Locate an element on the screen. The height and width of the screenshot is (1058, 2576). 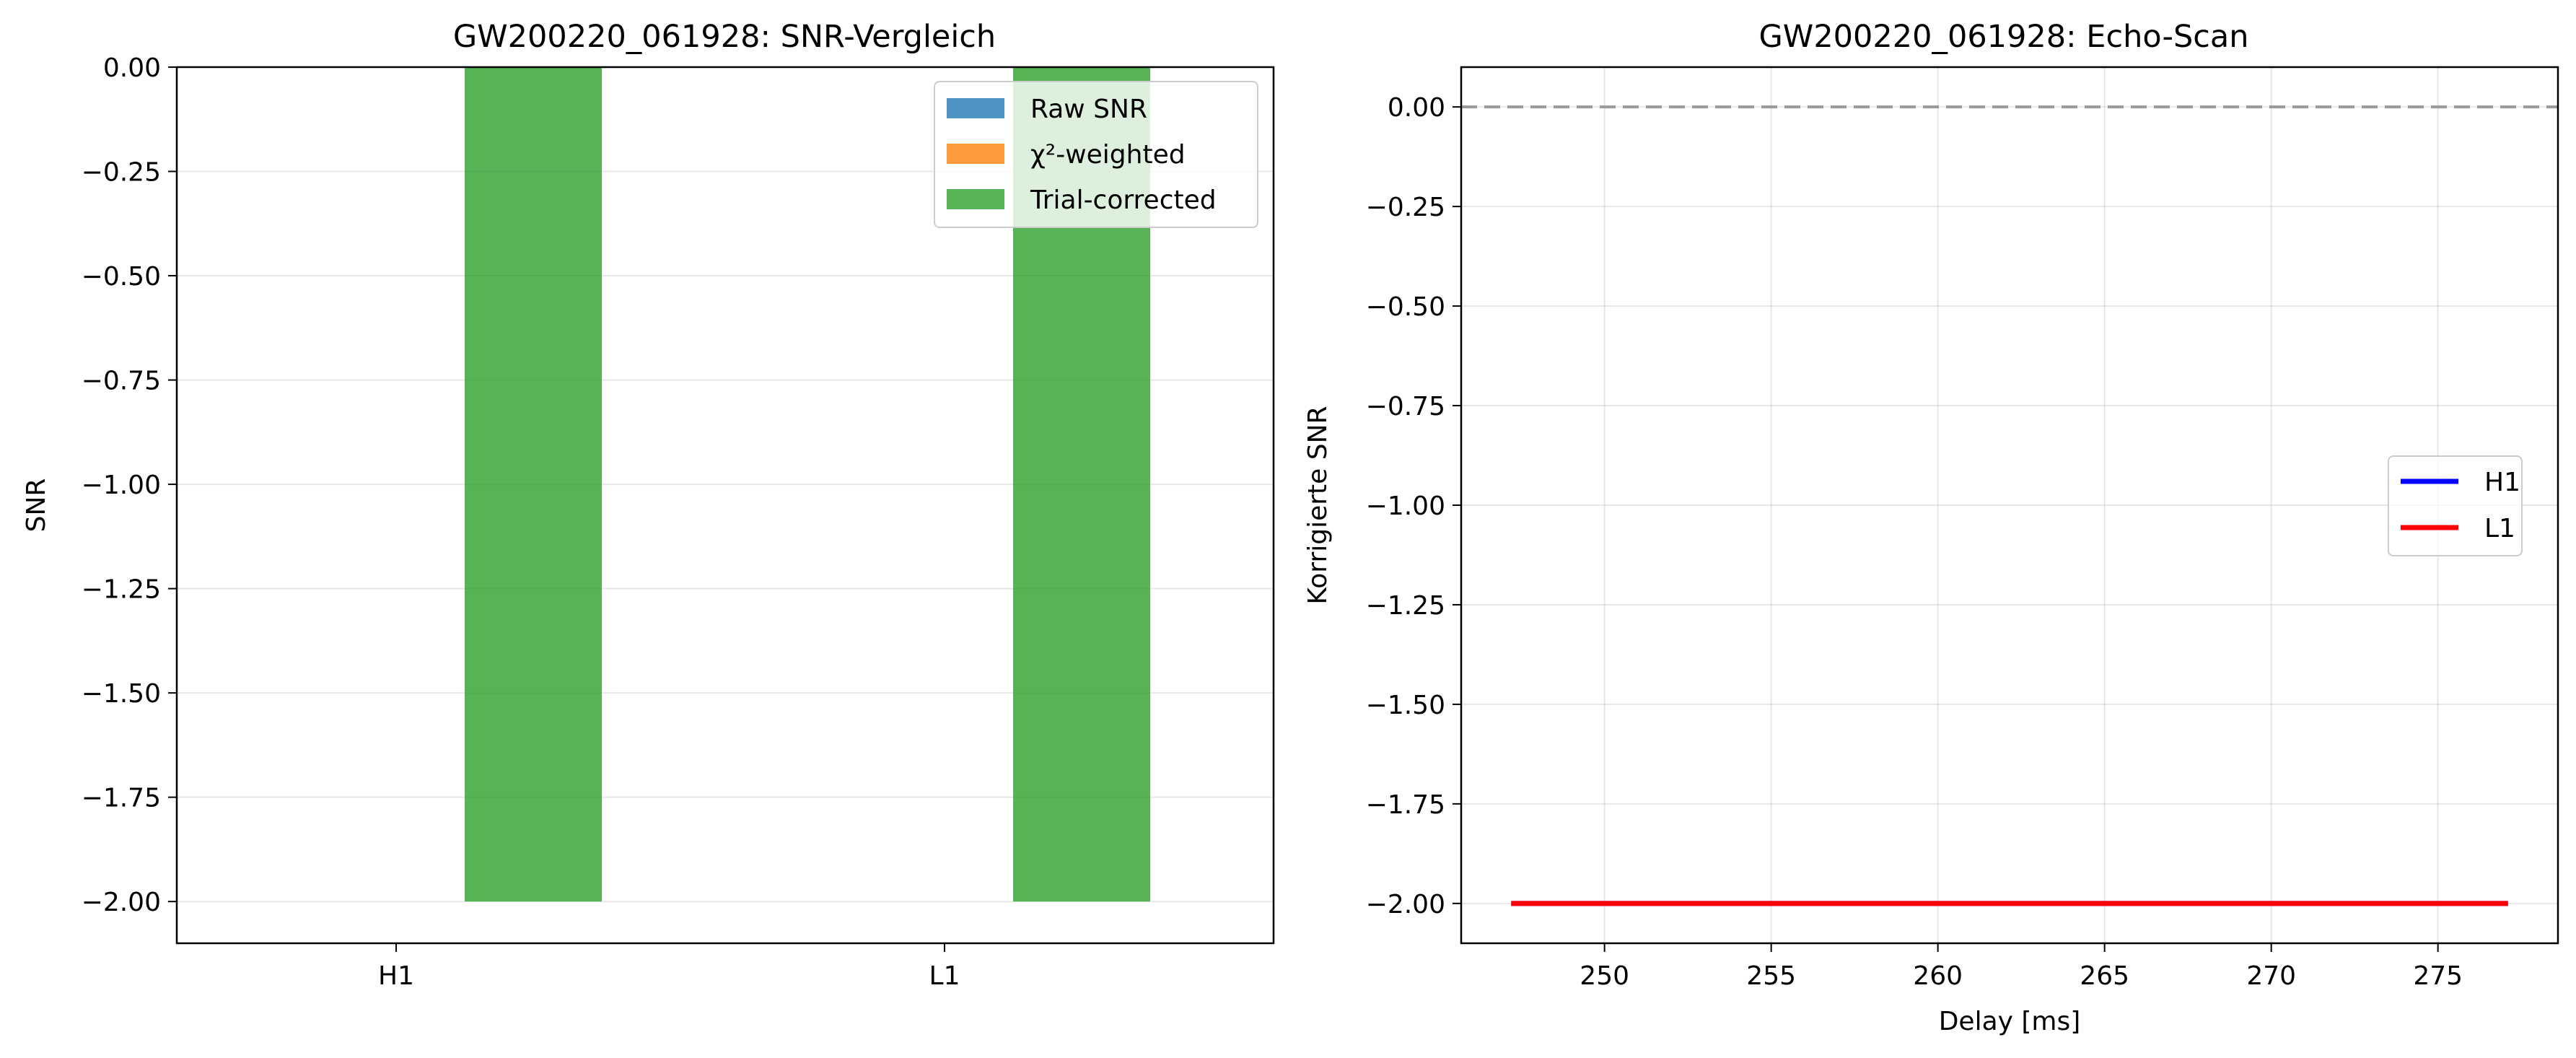
y-axis-label: SNR is located at coordinates (36, 505).